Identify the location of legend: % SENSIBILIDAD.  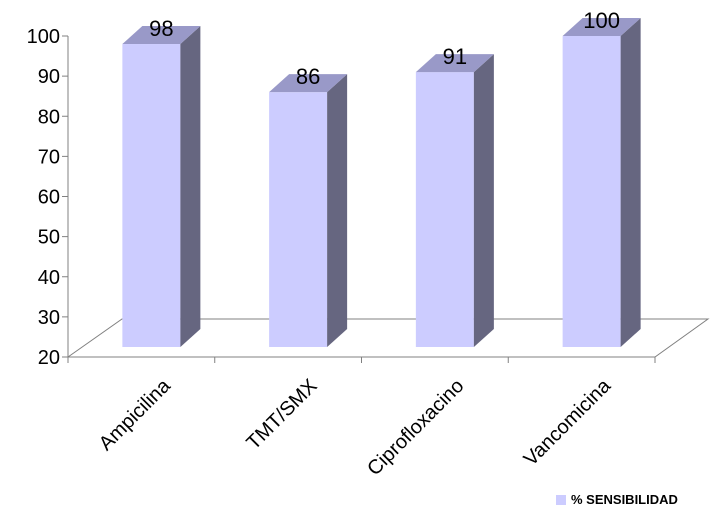
(617, 499).